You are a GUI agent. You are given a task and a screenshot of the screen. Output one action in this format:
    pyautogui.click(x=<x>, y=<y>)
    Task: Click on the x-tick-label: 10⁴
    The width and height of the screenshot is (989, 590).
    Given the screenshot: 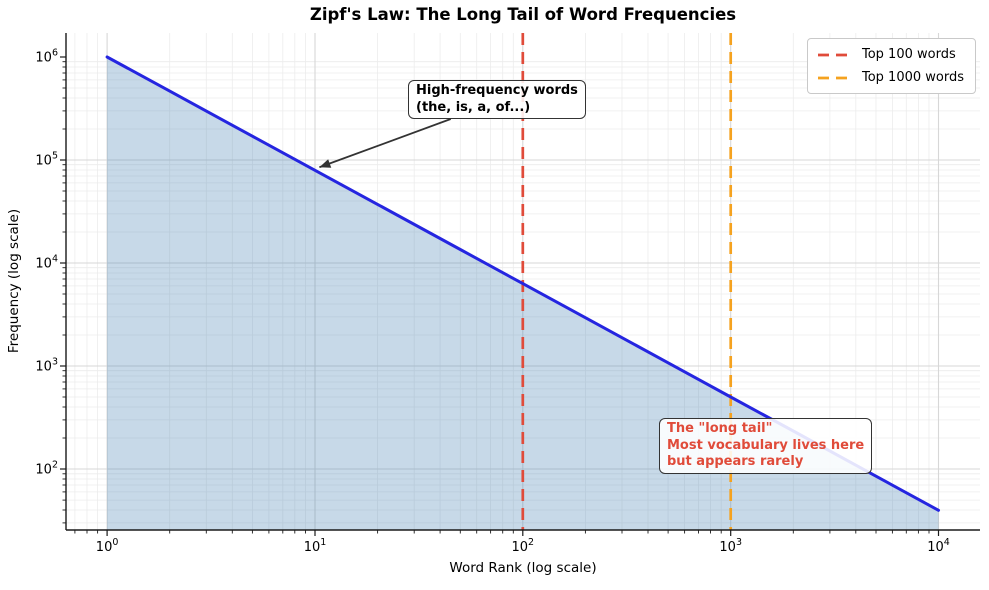 What is the action you would take?
    pyautogui.click(x=938, y=546)
    